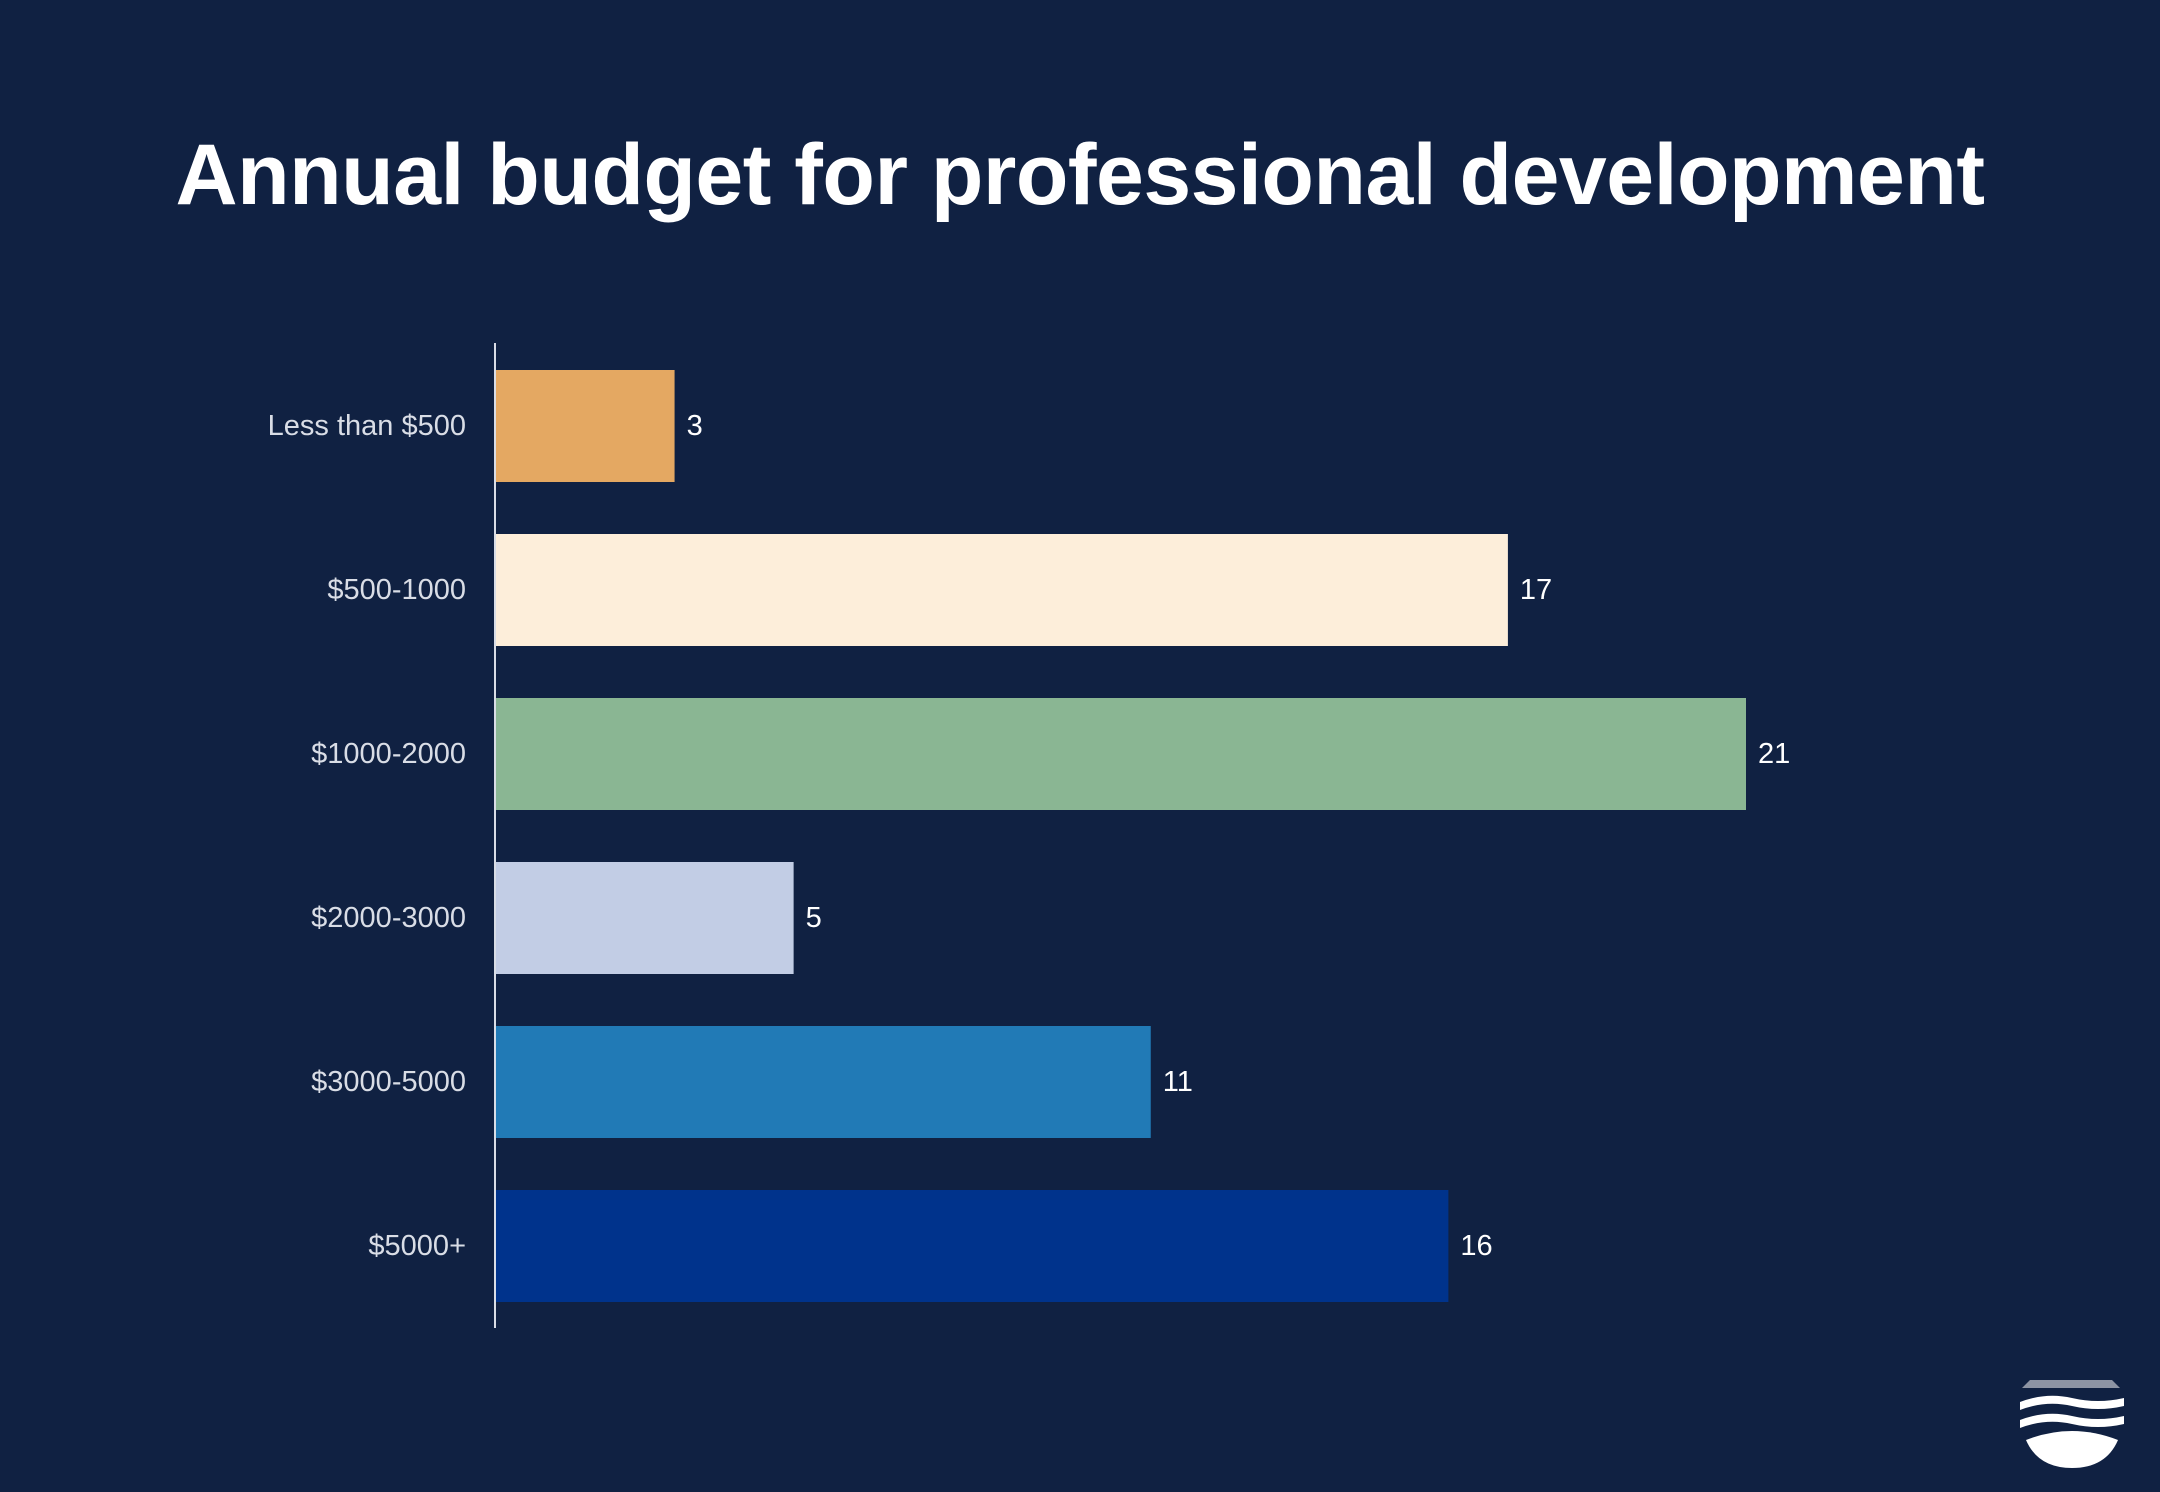 The height and width of the screenshot is (1492, 2160). What do you see at coordinates (417, 1246) in the screenshot?
I see `category-label-5: $5000+` at bounding box center [417, 1246].